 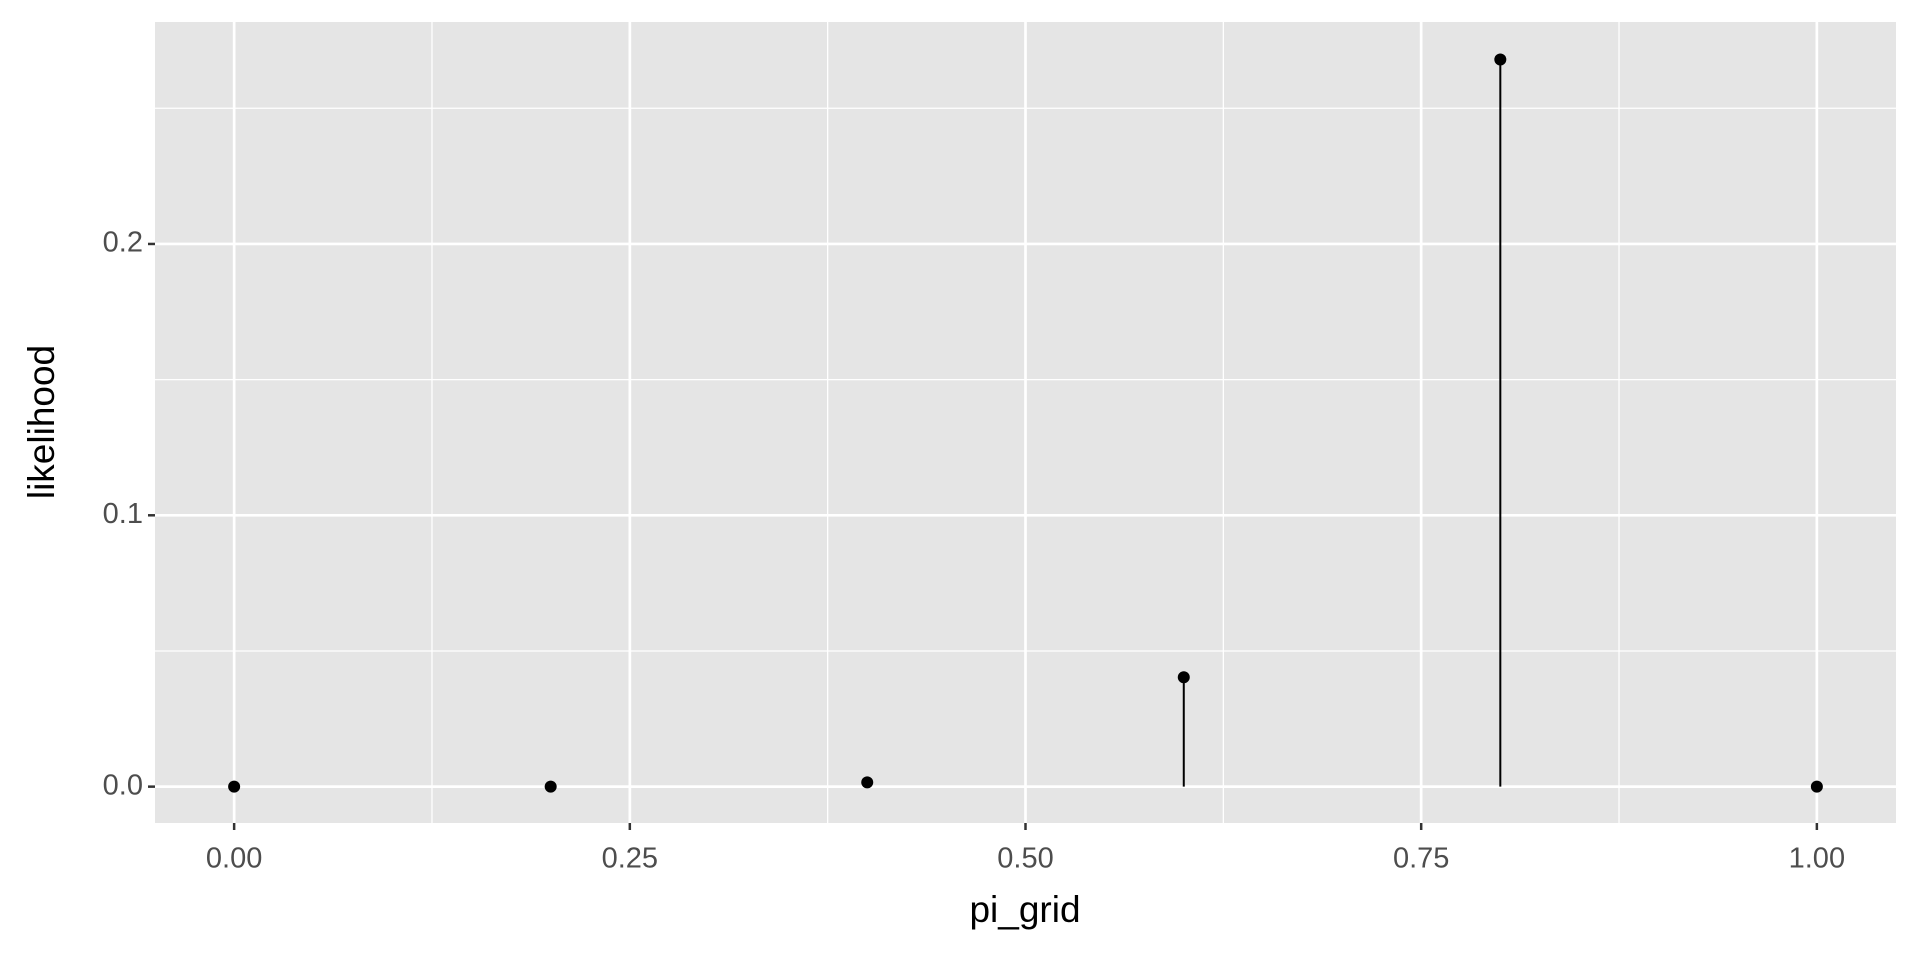 What do you see at coordinates (123, 243) in the screenshot?
I see `y-tick-label: 0.2` at bounding box center [123, 243].